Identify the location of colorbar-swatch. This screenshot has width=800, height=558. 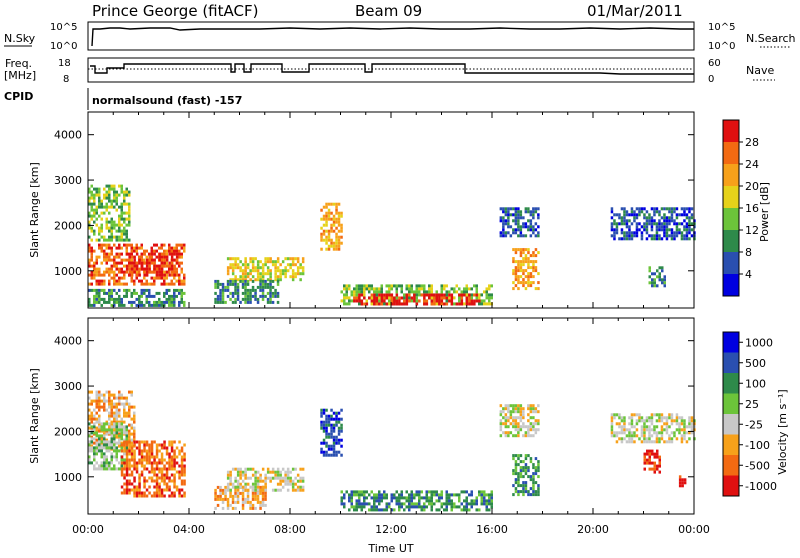
(731, 342).